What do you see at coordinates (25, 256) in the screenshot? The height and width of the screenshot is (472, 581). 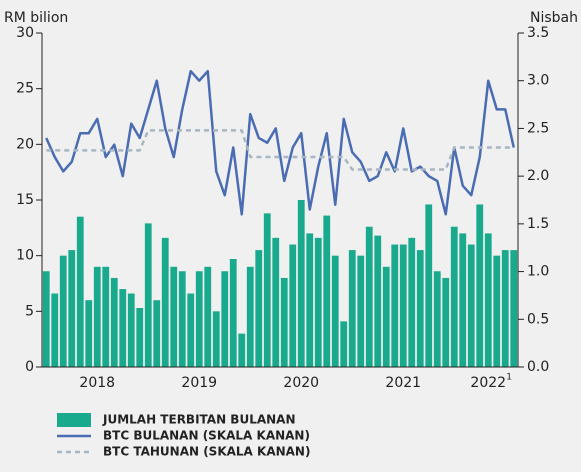 I see `y-tick-label: 10` at bounding box center [25, 256].